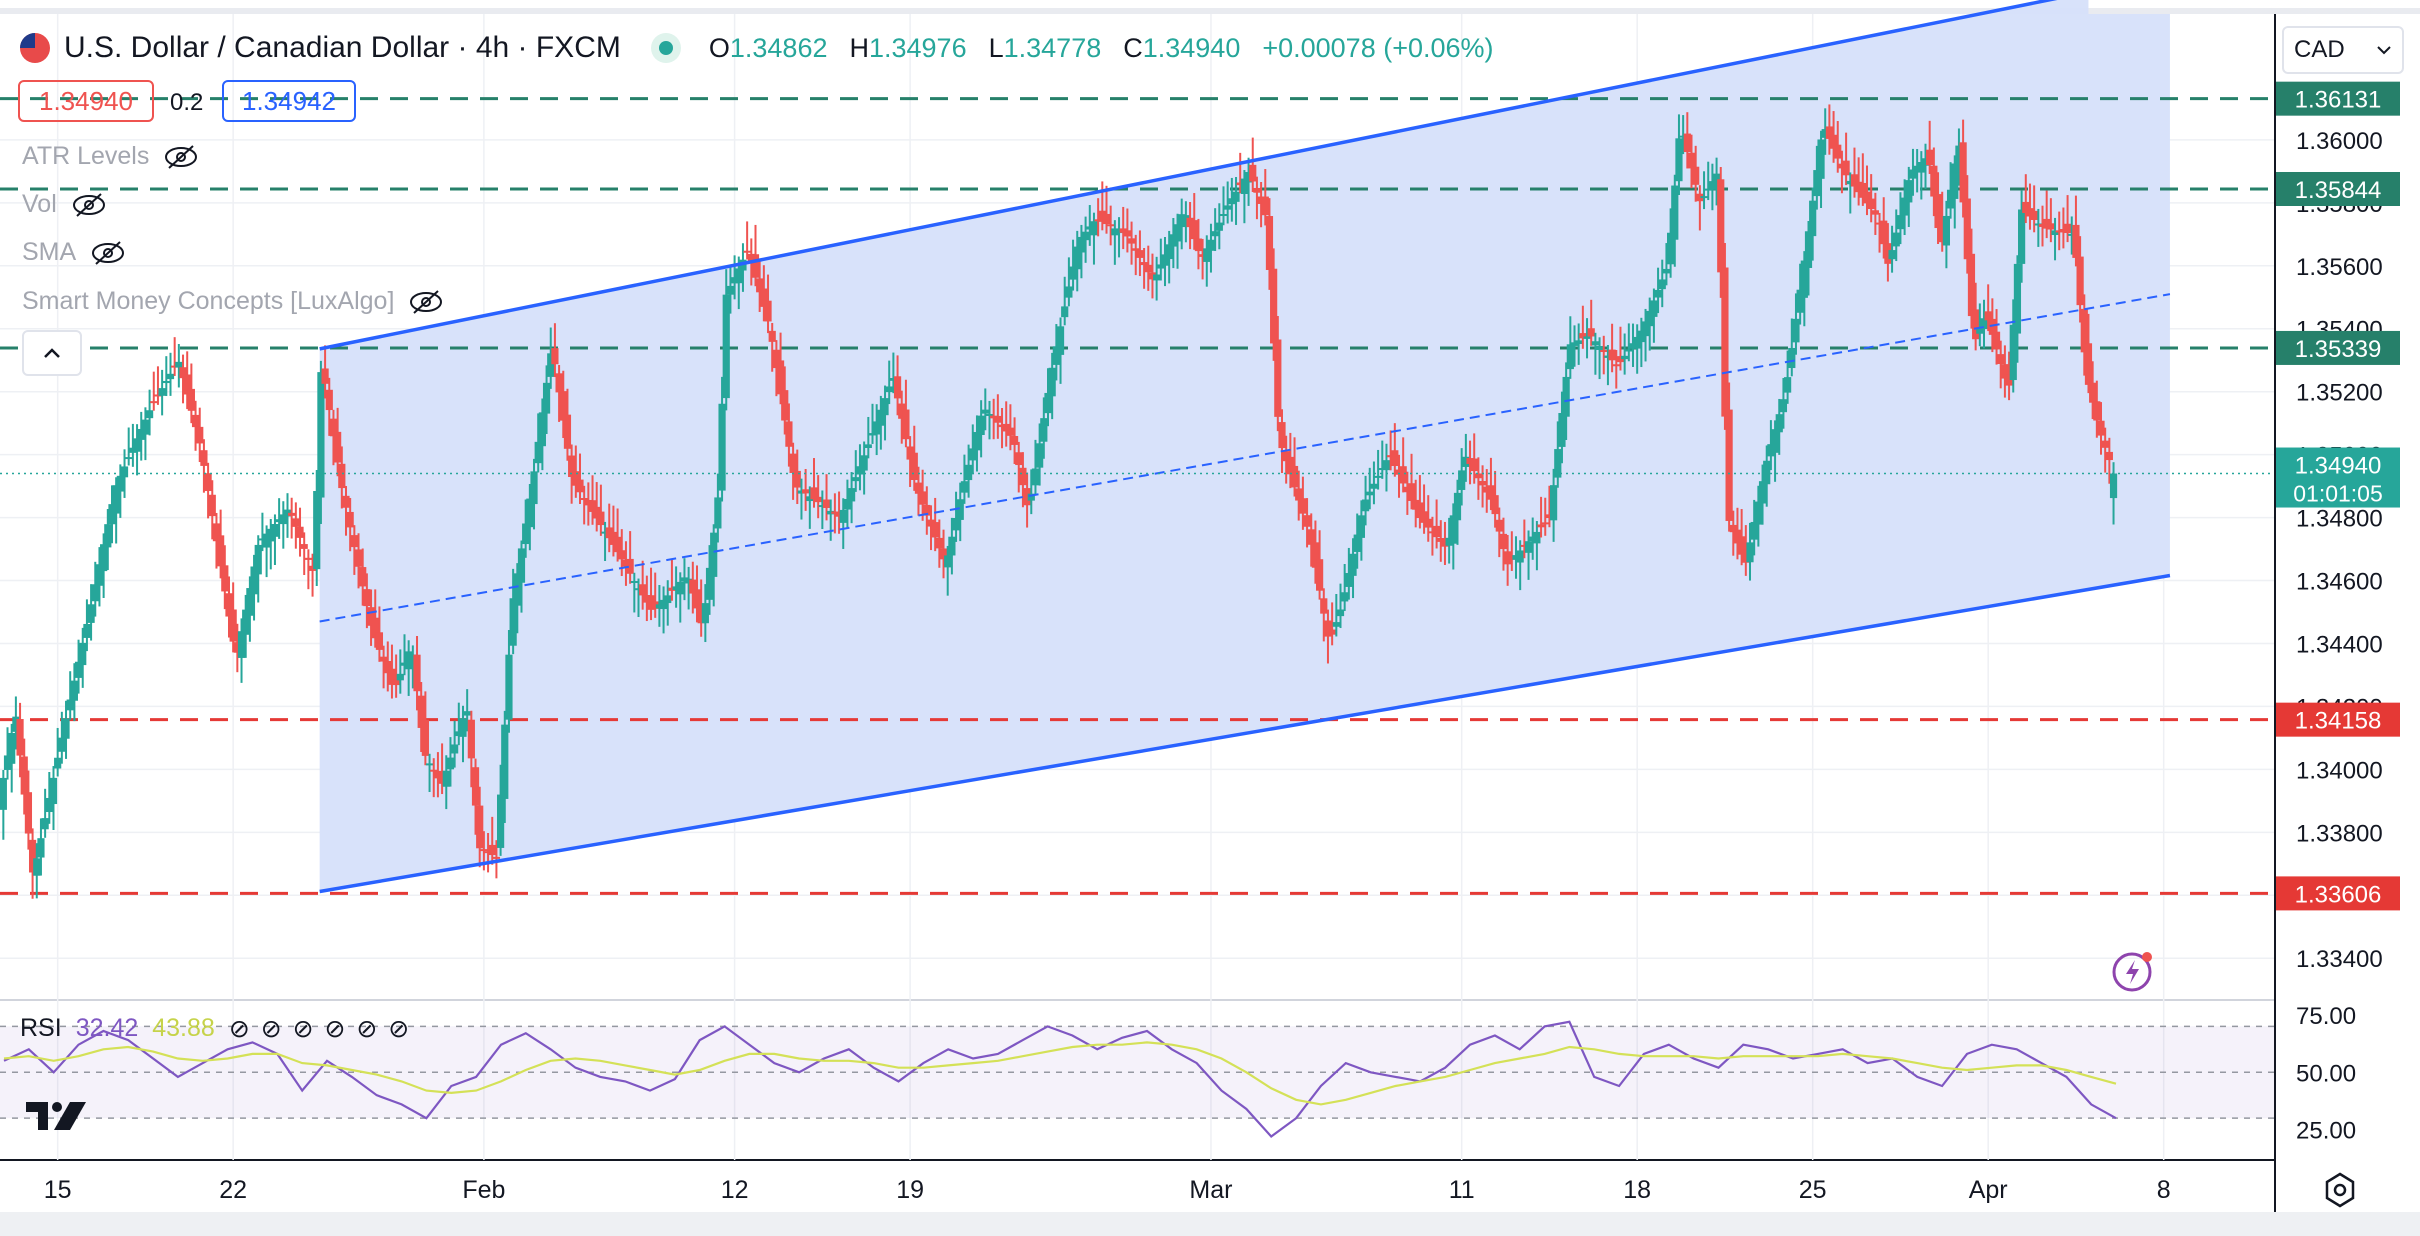  Describe the element at coordinates (2339, 141) in the screenshot. I see `price-tick-label: 1.36000` at that location.